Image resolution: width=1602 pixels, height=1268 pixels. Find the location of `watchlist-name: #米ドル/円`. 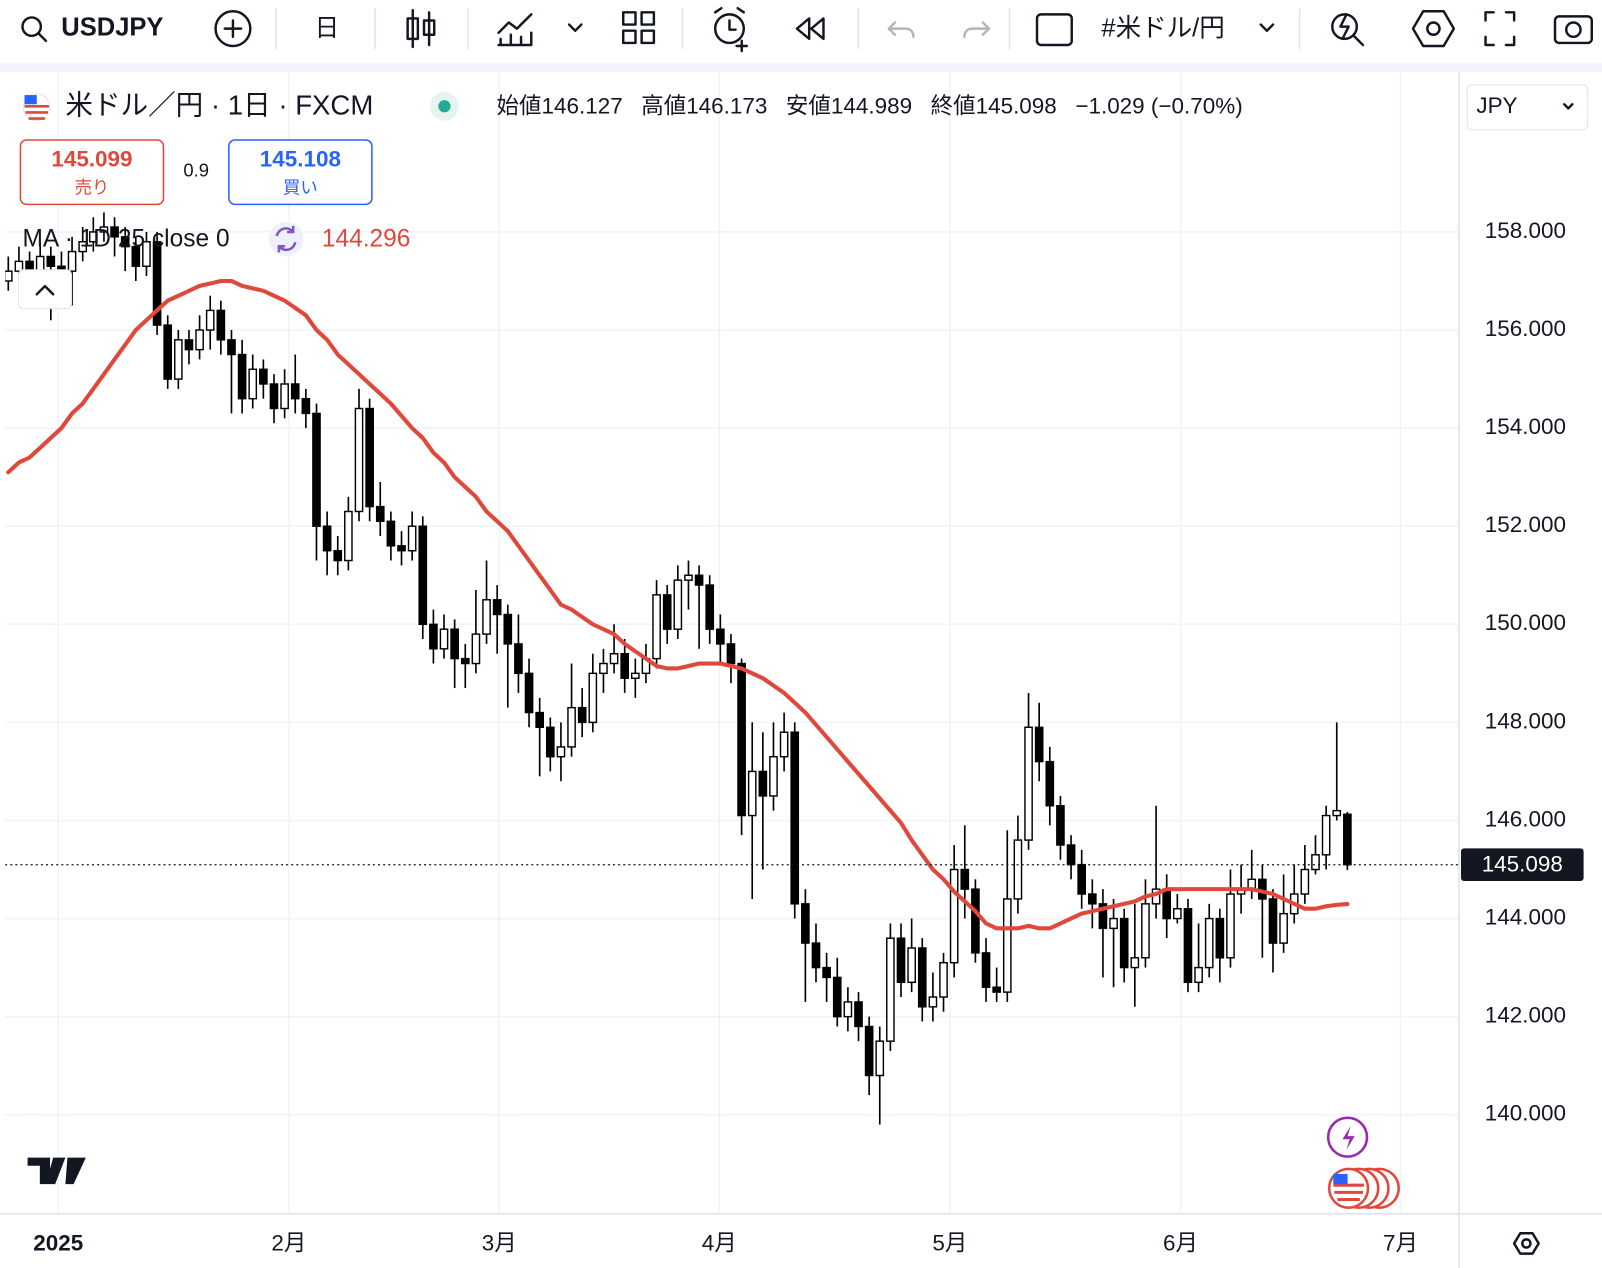

watchlist-name: #米ドル/円 is located at coordinates (1162, 28).